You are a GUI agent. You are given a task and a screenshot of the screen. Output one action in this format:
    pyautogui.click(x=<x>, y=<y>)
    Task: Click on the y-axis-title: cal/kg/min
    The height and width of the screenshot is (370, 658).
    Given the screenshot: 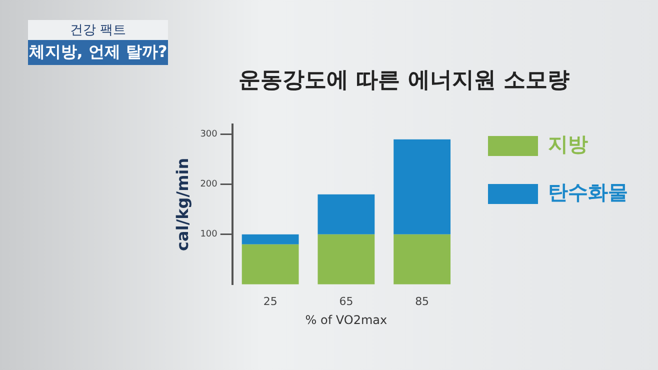 What is the action you would take?
    pyautogui.click(x=182, y=204)
    